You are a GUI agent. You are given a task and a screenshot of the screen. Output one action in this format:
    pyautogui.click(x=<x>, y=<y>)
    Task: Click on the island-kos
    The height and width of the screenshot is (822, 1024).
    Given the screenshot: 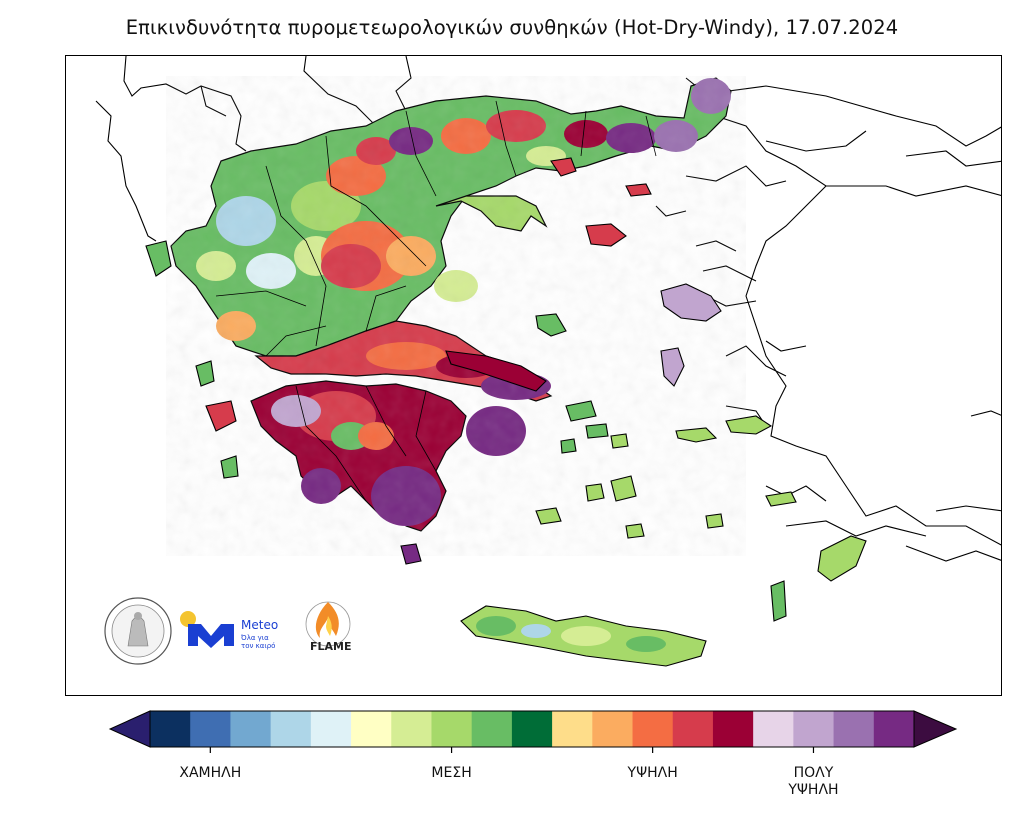 What is the action you would take?
    pyautogui.click(x=781, y=499)
    